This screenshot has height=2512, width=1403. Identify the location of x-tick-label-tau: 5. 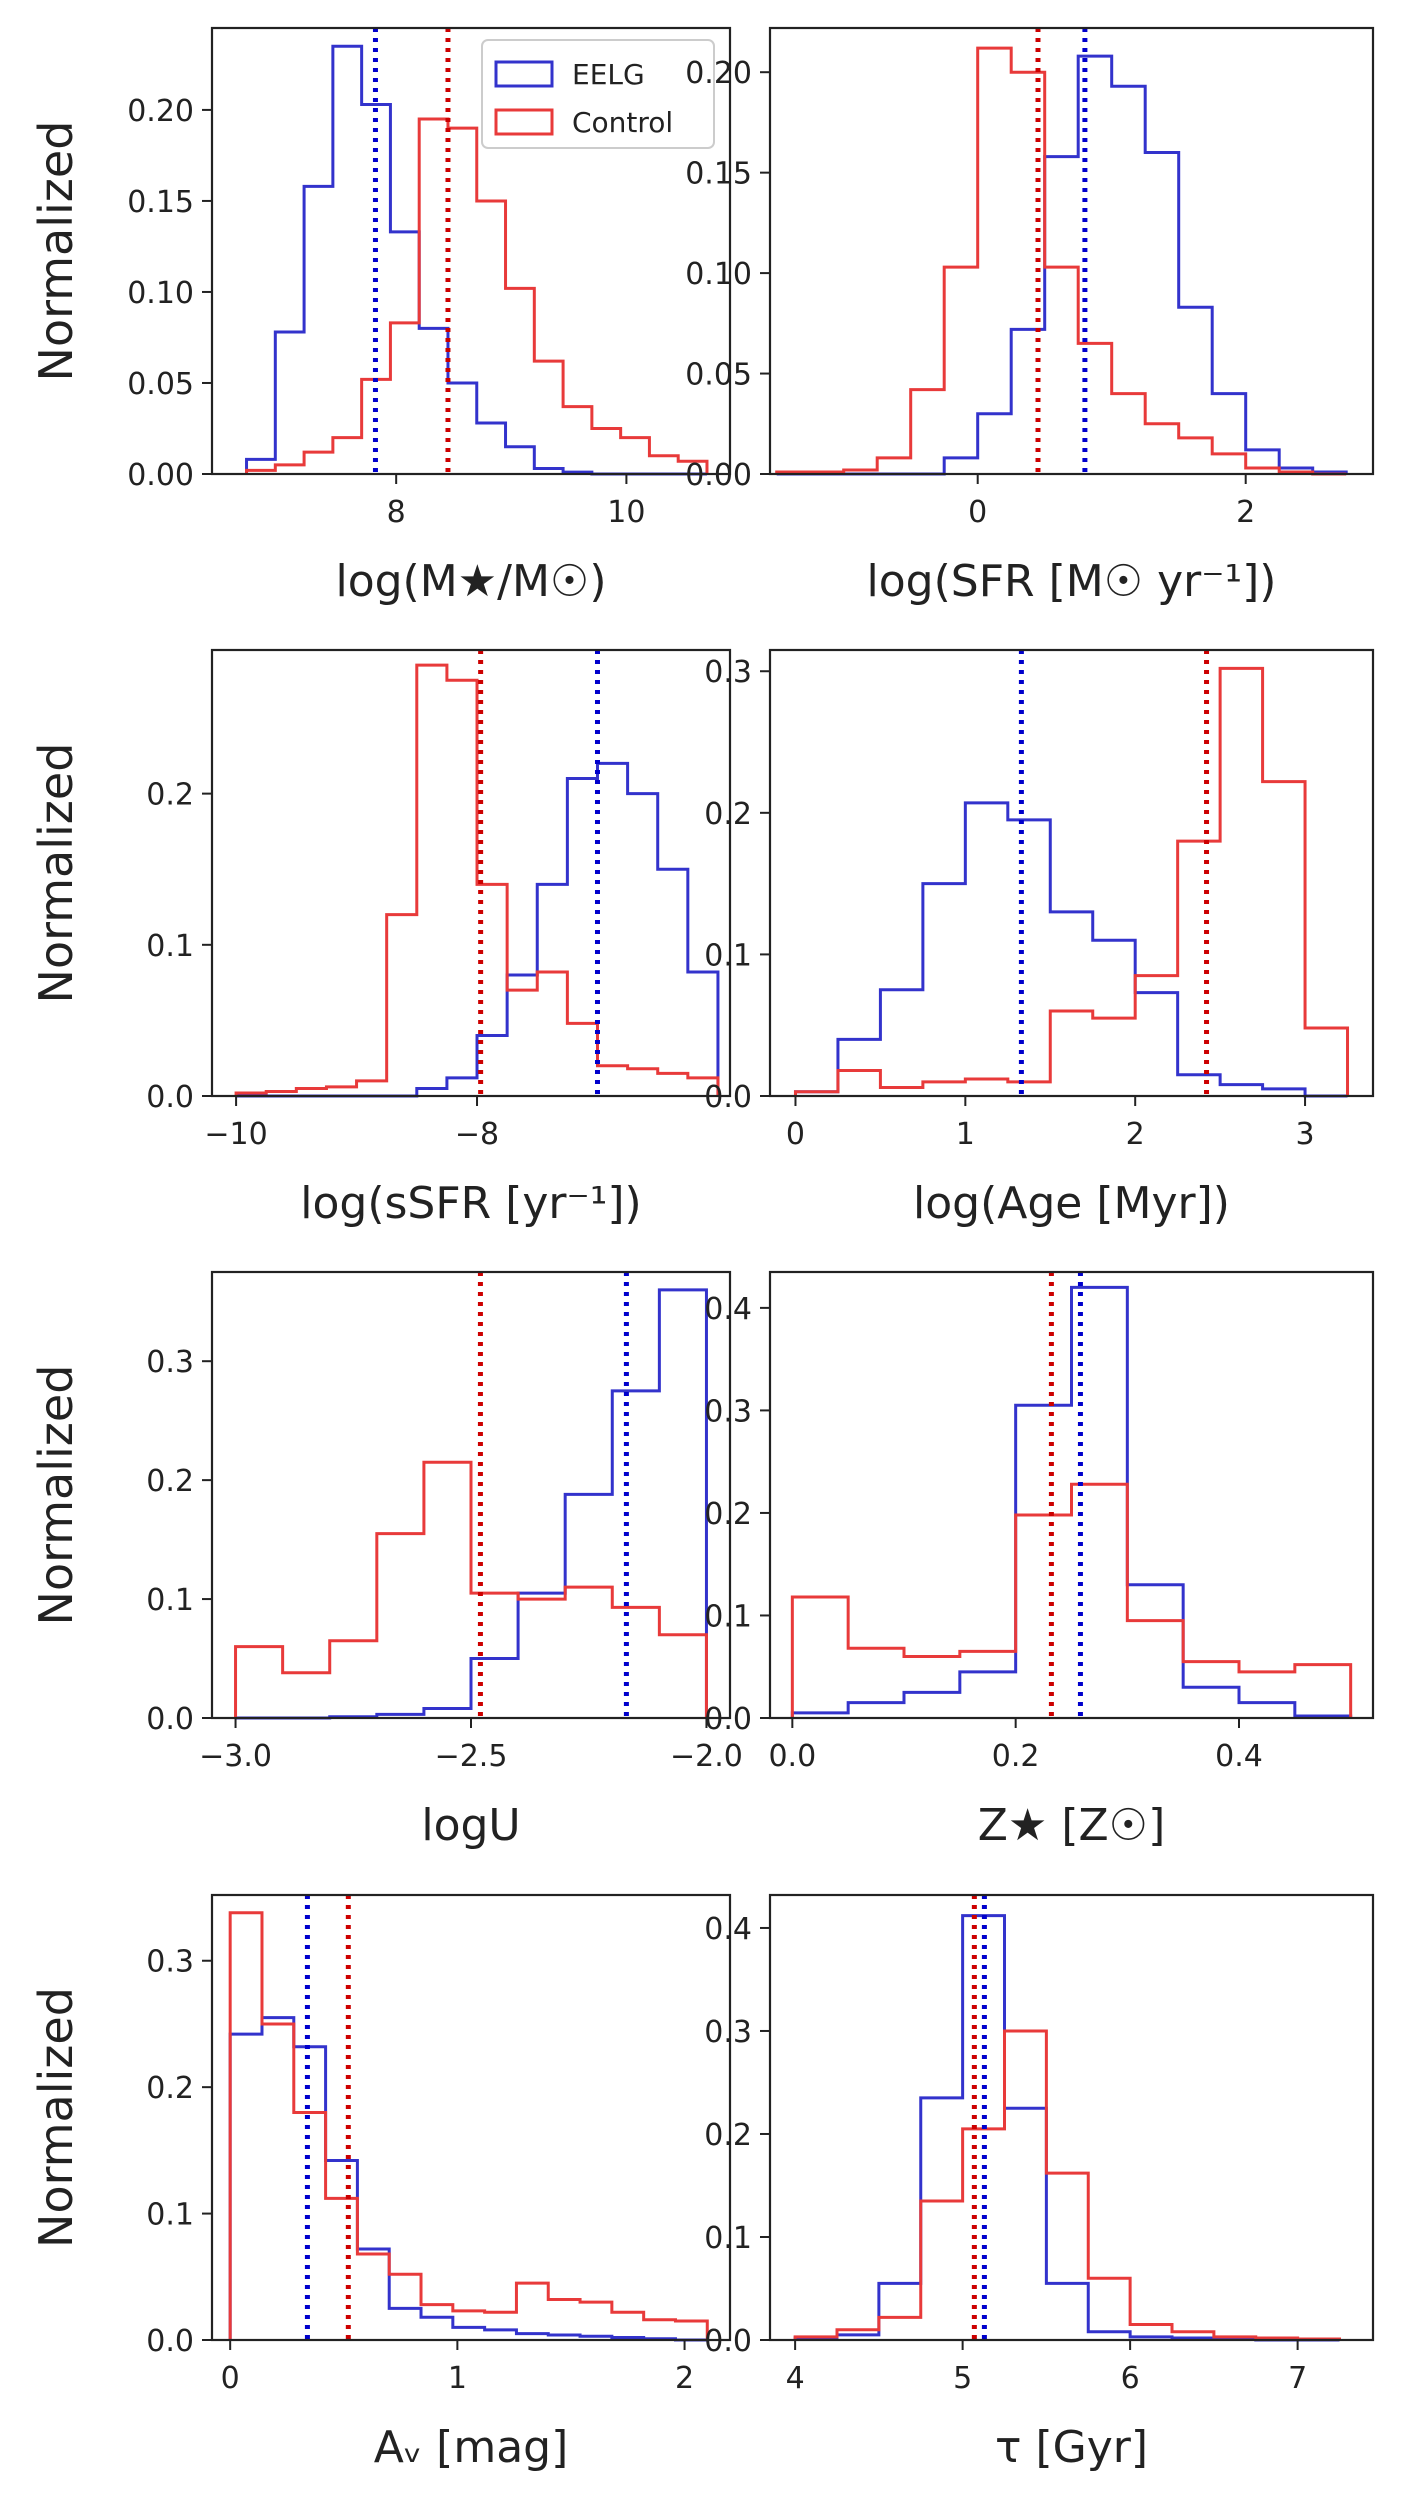
(962, 2378).